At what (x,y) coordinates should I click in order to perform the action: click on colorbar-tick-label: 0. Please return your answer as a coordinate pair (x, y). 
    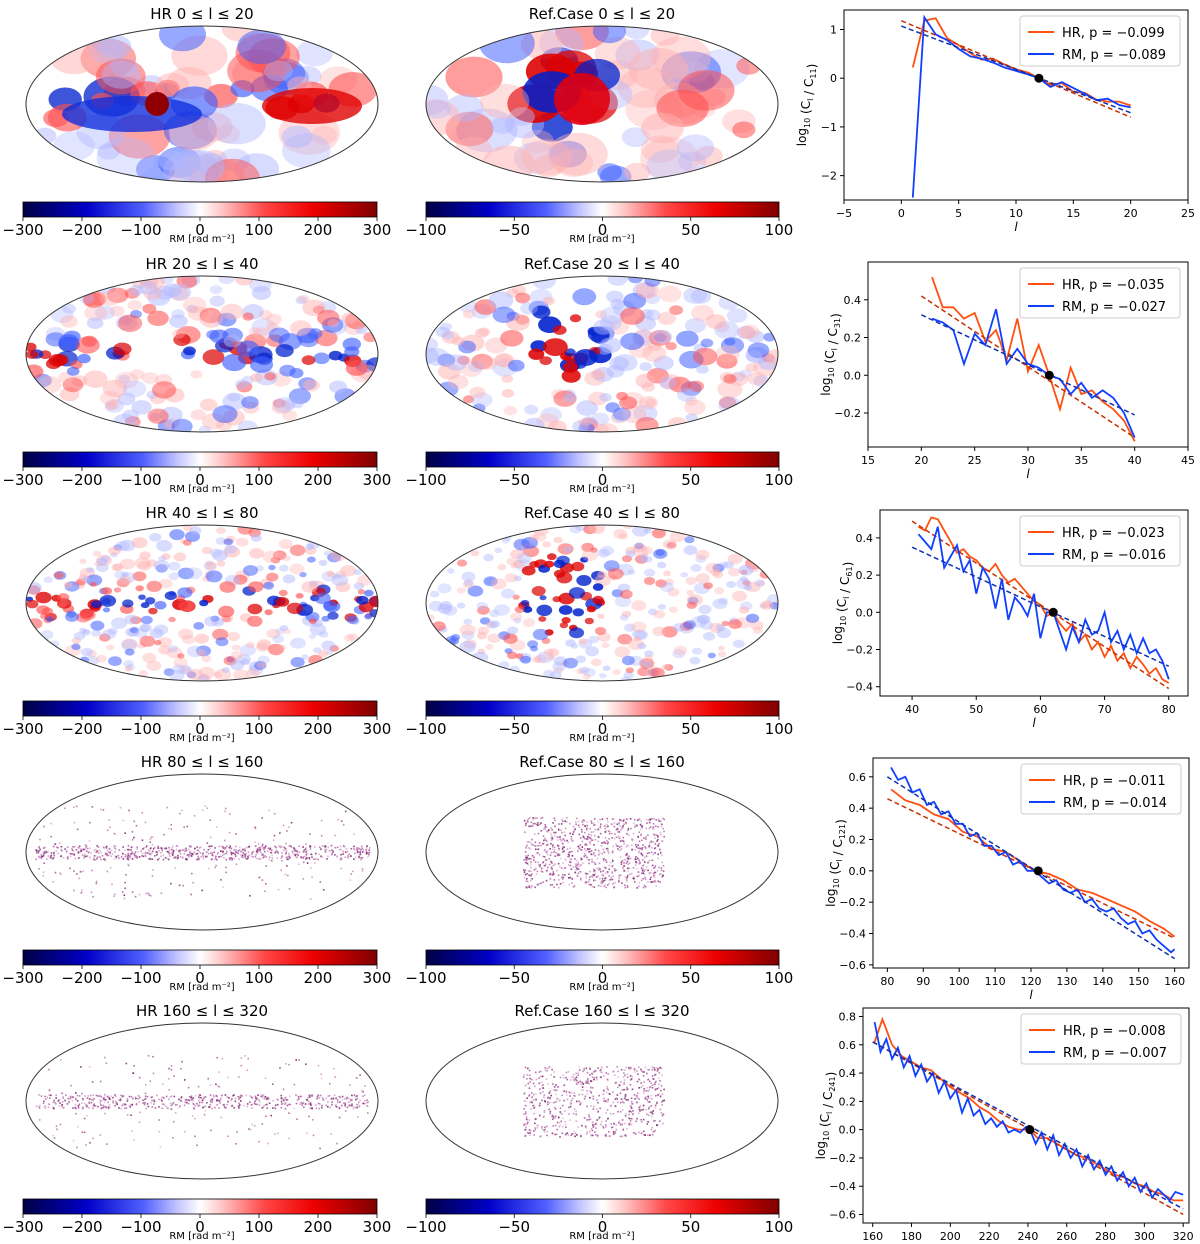
    Looking at the image, I should click on (603, 230).